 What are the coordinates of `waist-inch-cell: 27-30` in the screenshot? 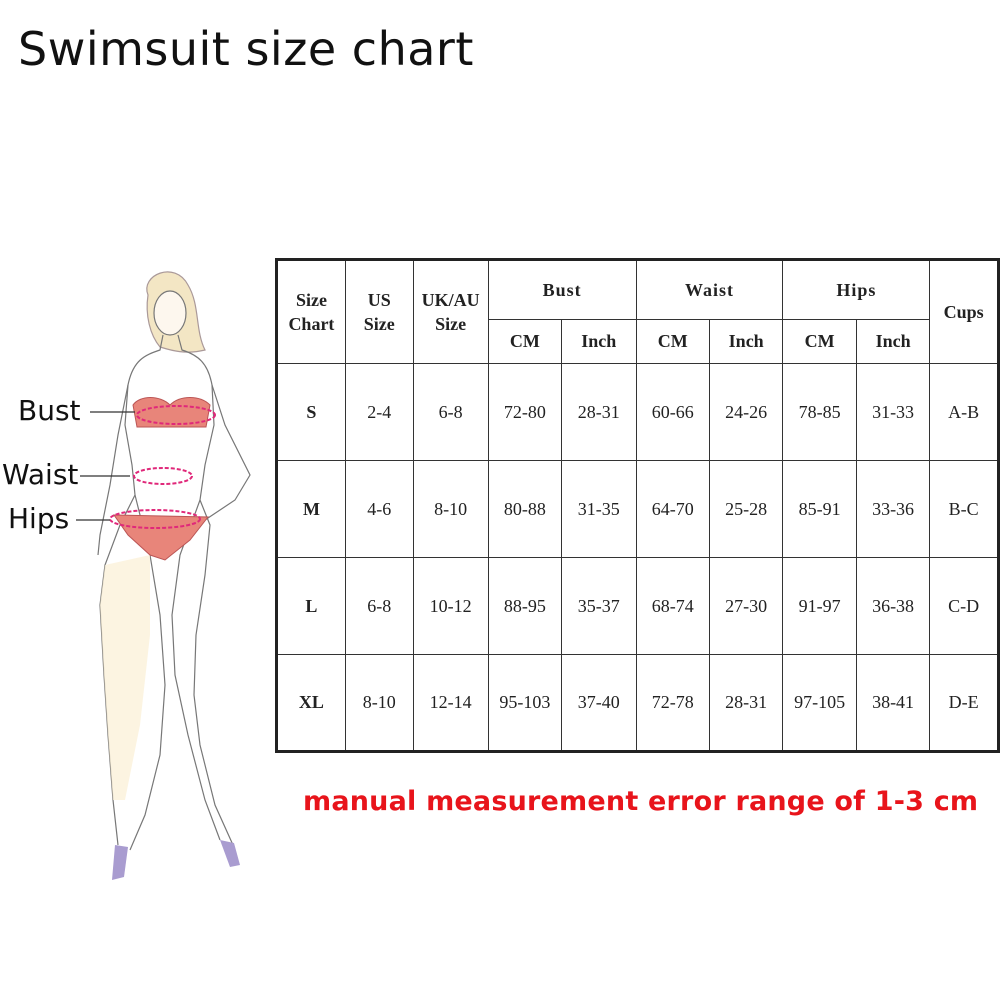 It's located at (746, 606).